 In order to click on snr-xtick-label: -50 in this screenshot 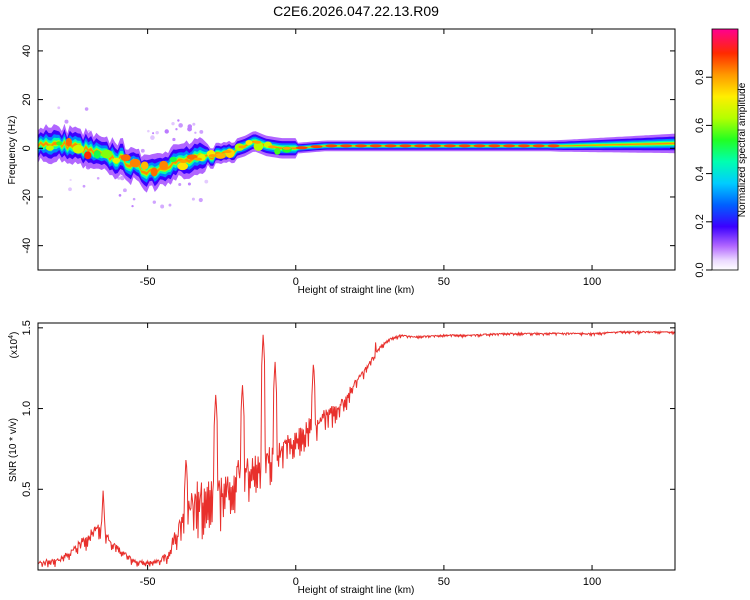, I will do `click(148, 582)`.